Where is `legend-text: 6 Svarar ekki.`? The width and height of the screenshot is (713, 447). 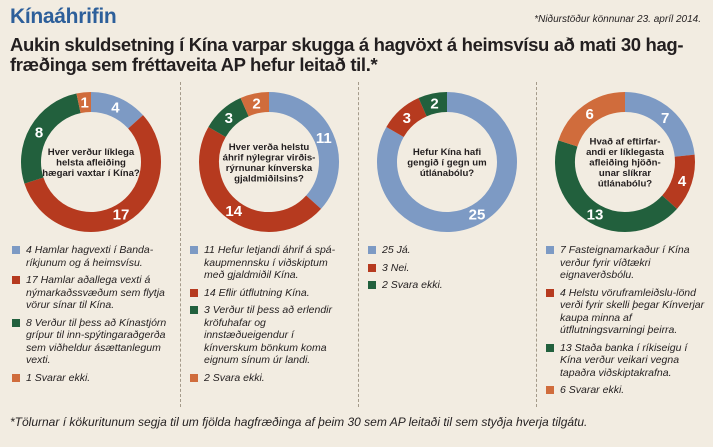 legend-text: 6 Svarar ekki. is located at coordinates (592, 390).